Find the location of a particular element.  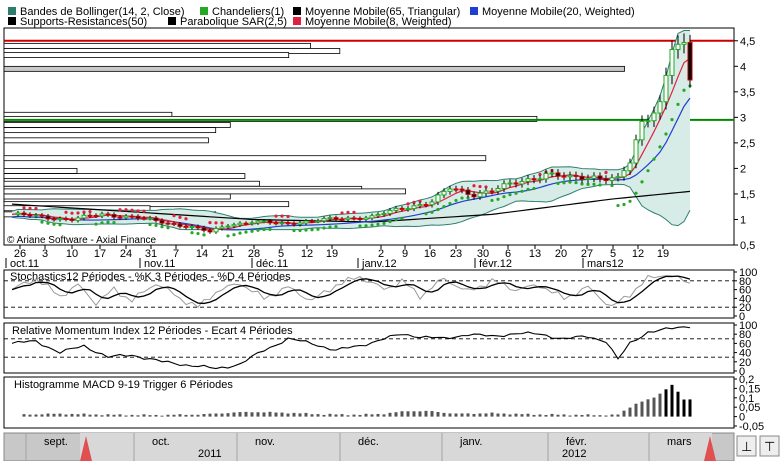

x-tick-label: 9 is located at coordinates (405, 254).